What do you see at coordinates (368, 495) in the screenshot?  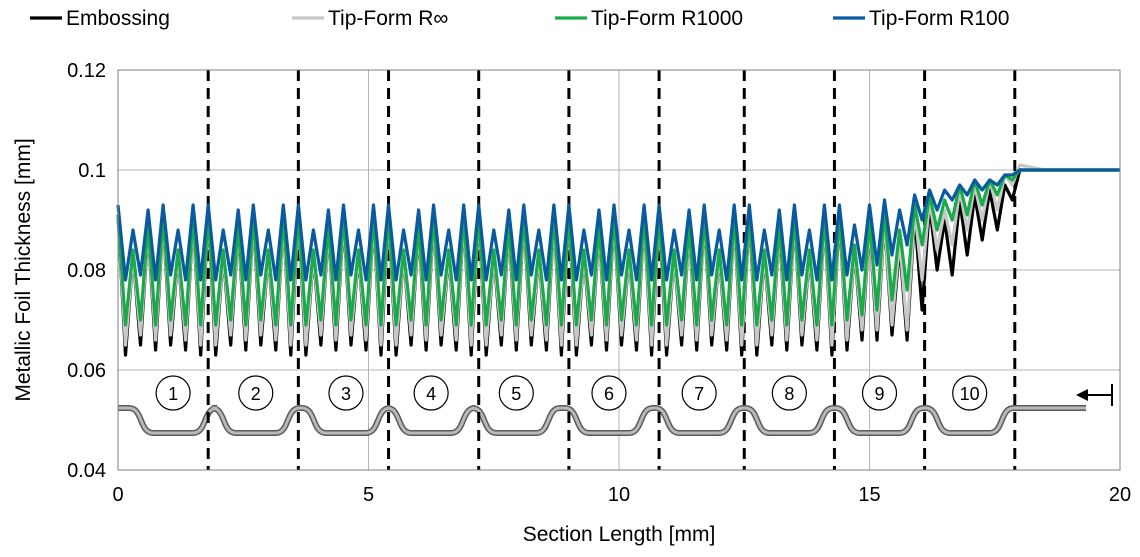 I see `x-tick-label: 5` at bounding box center [368, 495].